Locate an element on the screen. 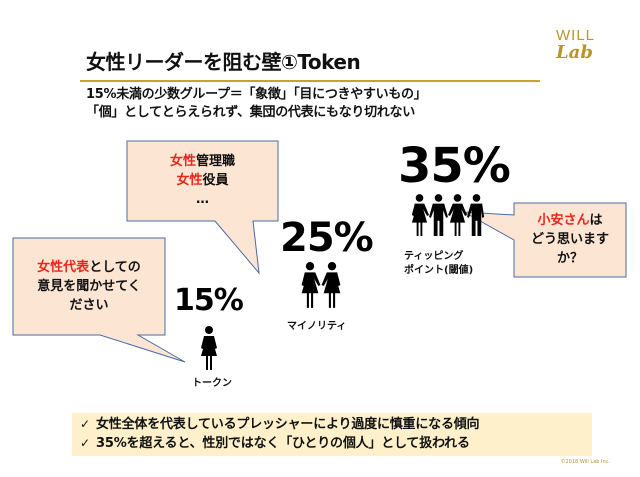 Image resolution: width=640 pixels, height=477 pixels. callout-line: 小安さんは is located at coordinates (570, 220).